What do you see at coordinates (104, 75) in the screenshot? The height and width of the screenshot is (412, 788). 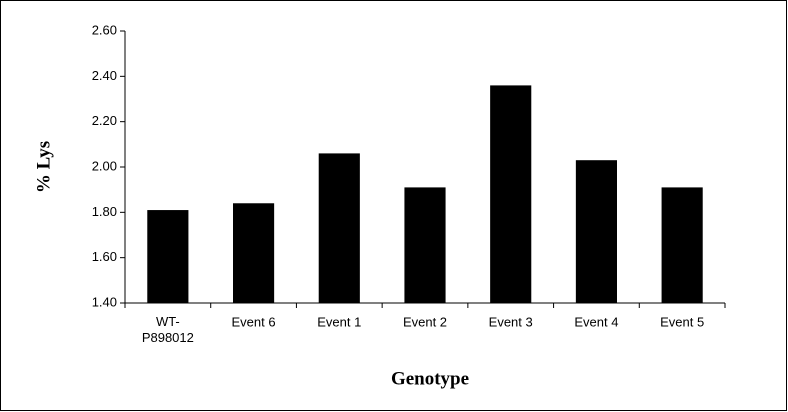 I see `y-tick-label: 2.40` at bounding box center [104, 75].